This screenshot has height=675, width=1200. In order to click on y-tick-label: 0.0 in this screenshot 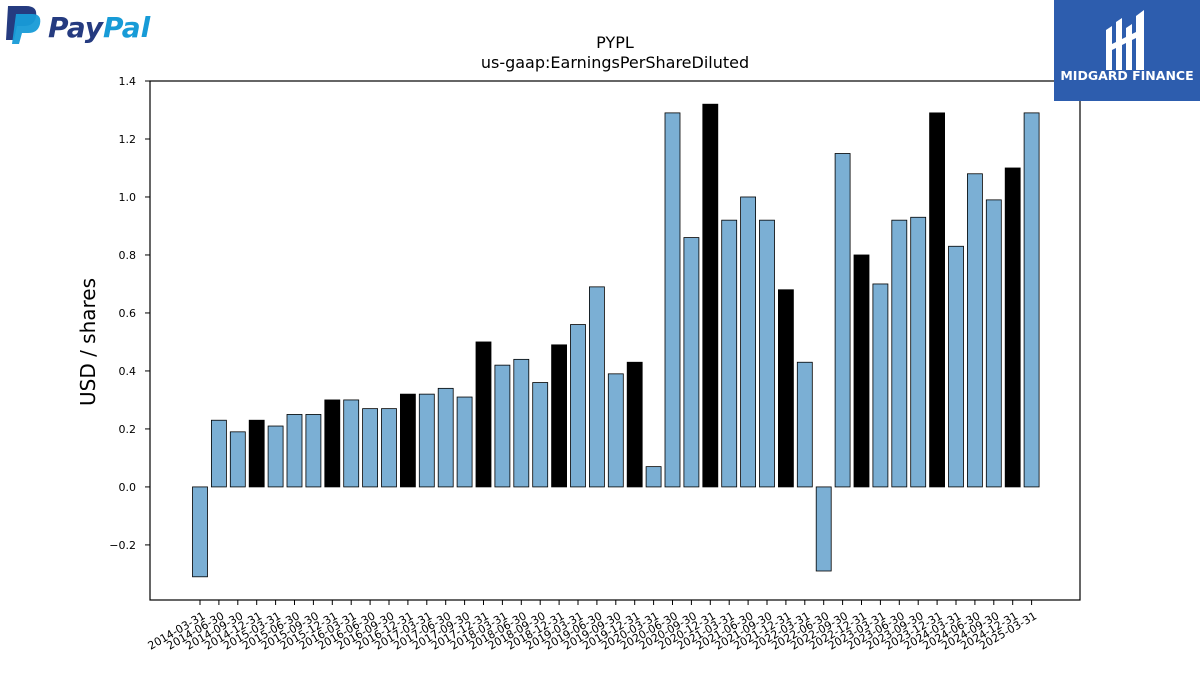, I will do `click(128, 487)`.